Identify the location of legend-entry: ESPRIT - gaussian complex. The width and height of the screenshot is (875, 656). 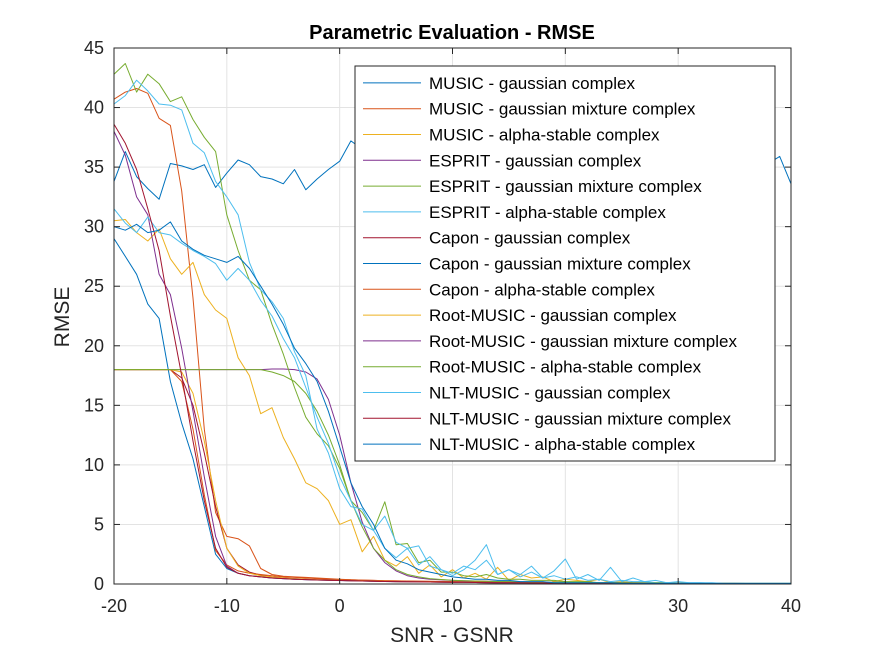
(535, 160).